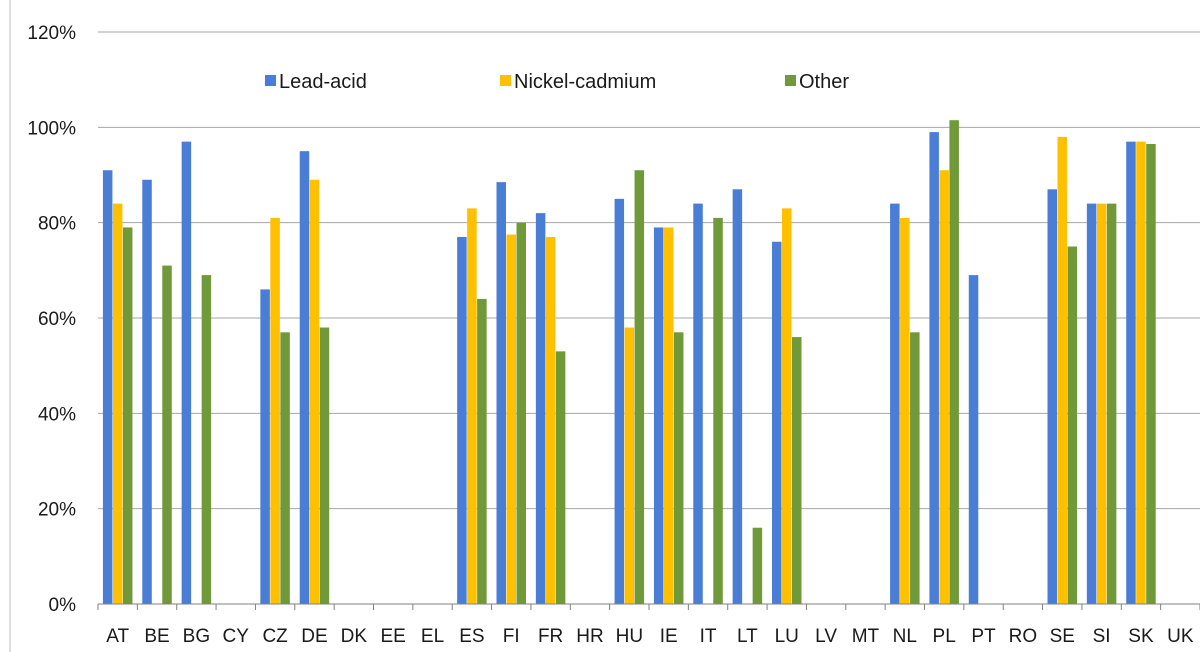  Describe the element at coordinates (1141, 636) in the screenshot. I see `x-tick-label: SK` at that location.